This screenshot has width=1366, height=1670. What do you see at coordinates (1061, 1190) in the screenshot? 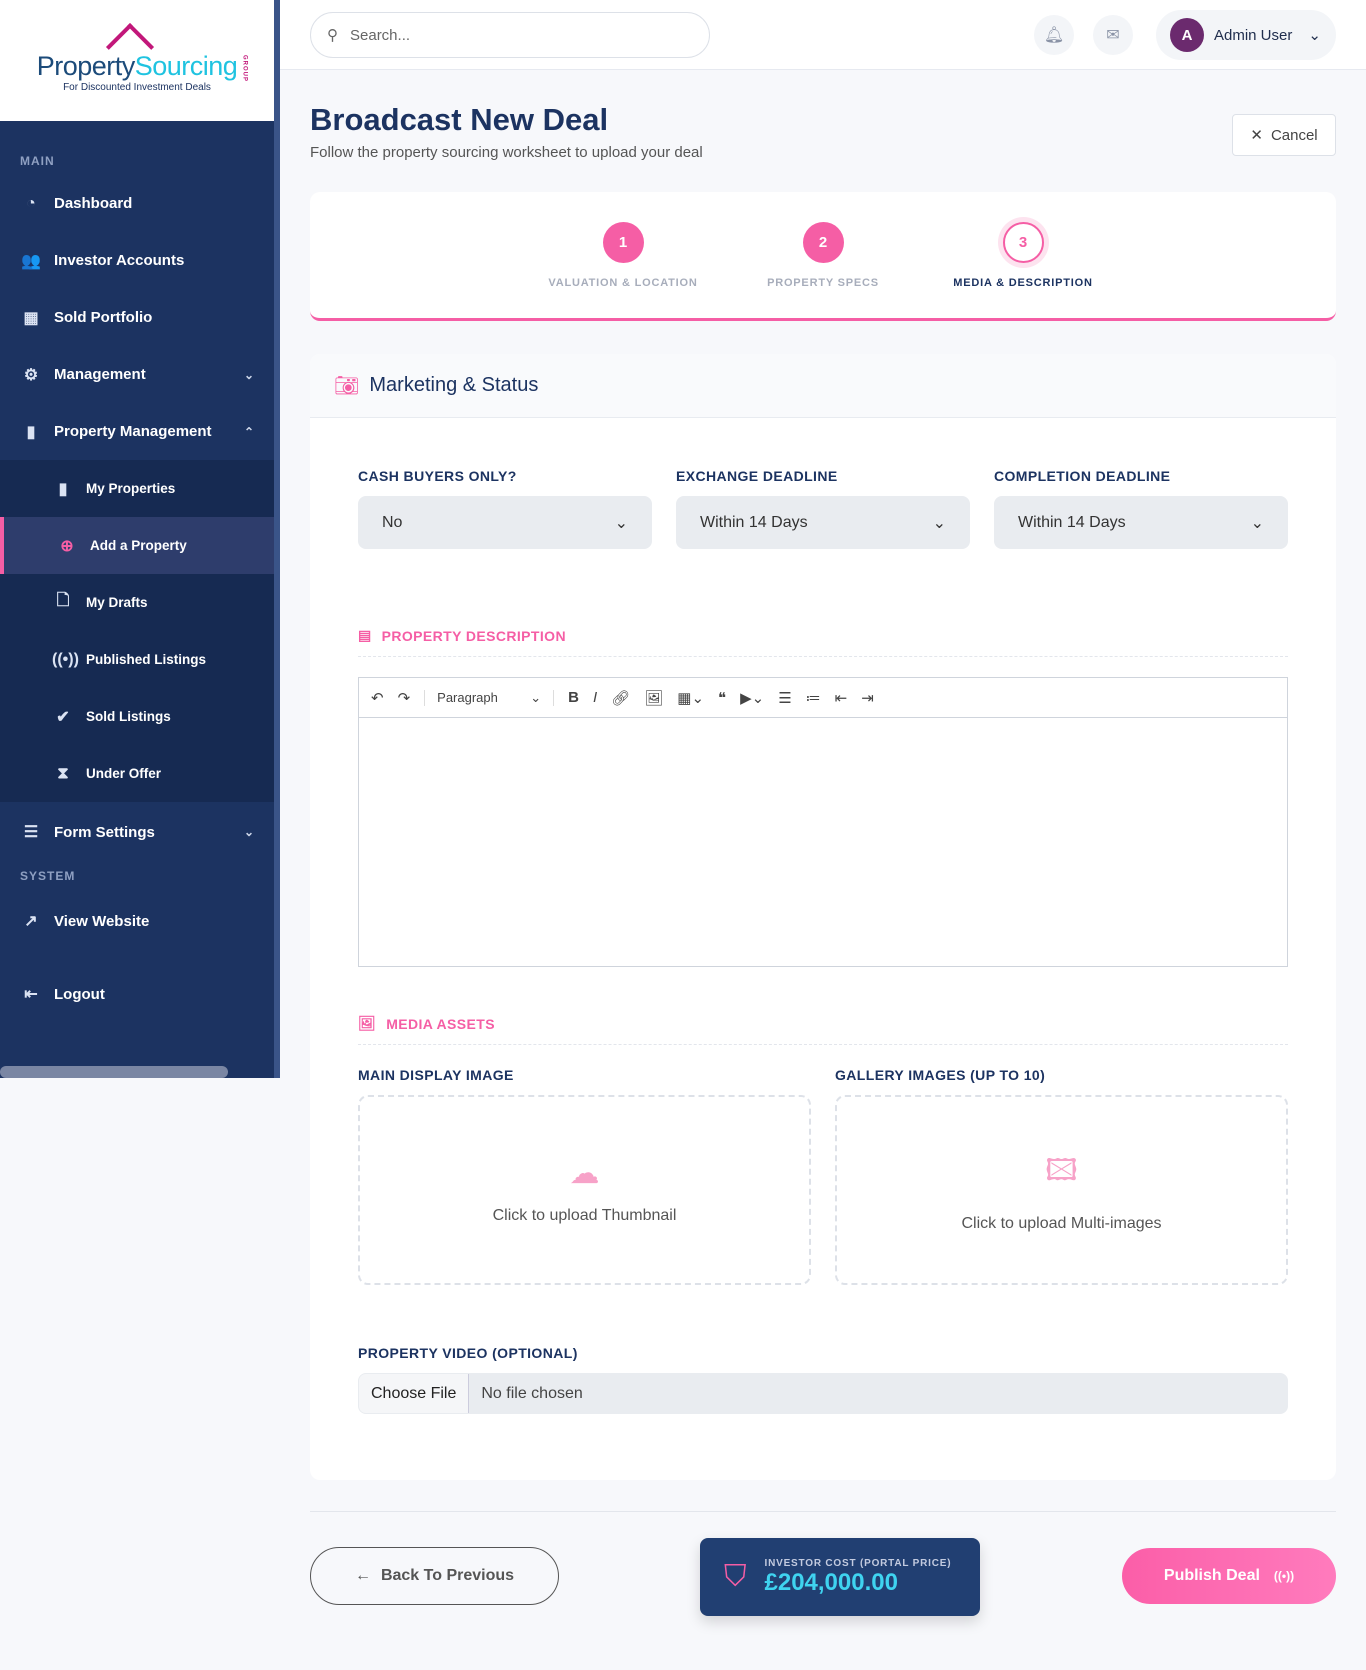
I see `gallery-dropzone: 🖾 Click to upload Multi-images` at bounding box center [1061, 1190].